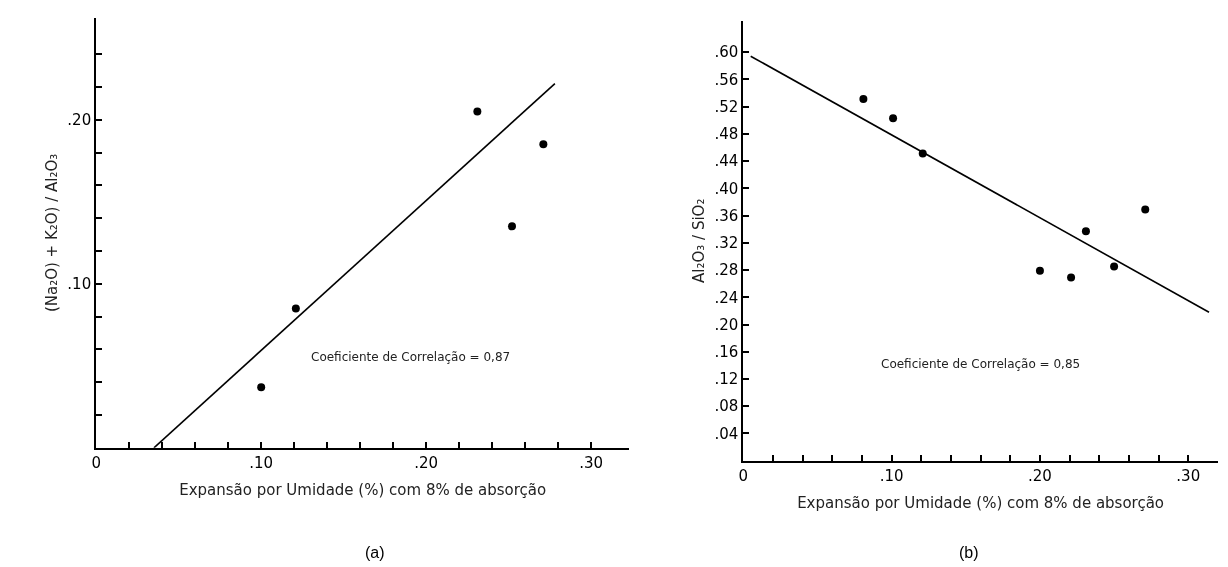 This screenshot has width=1228, height=567. What do you see at coordinates (726, 243) in the screenshot?
I see `y-tick-label: .32` at bounding box center [726, 243].